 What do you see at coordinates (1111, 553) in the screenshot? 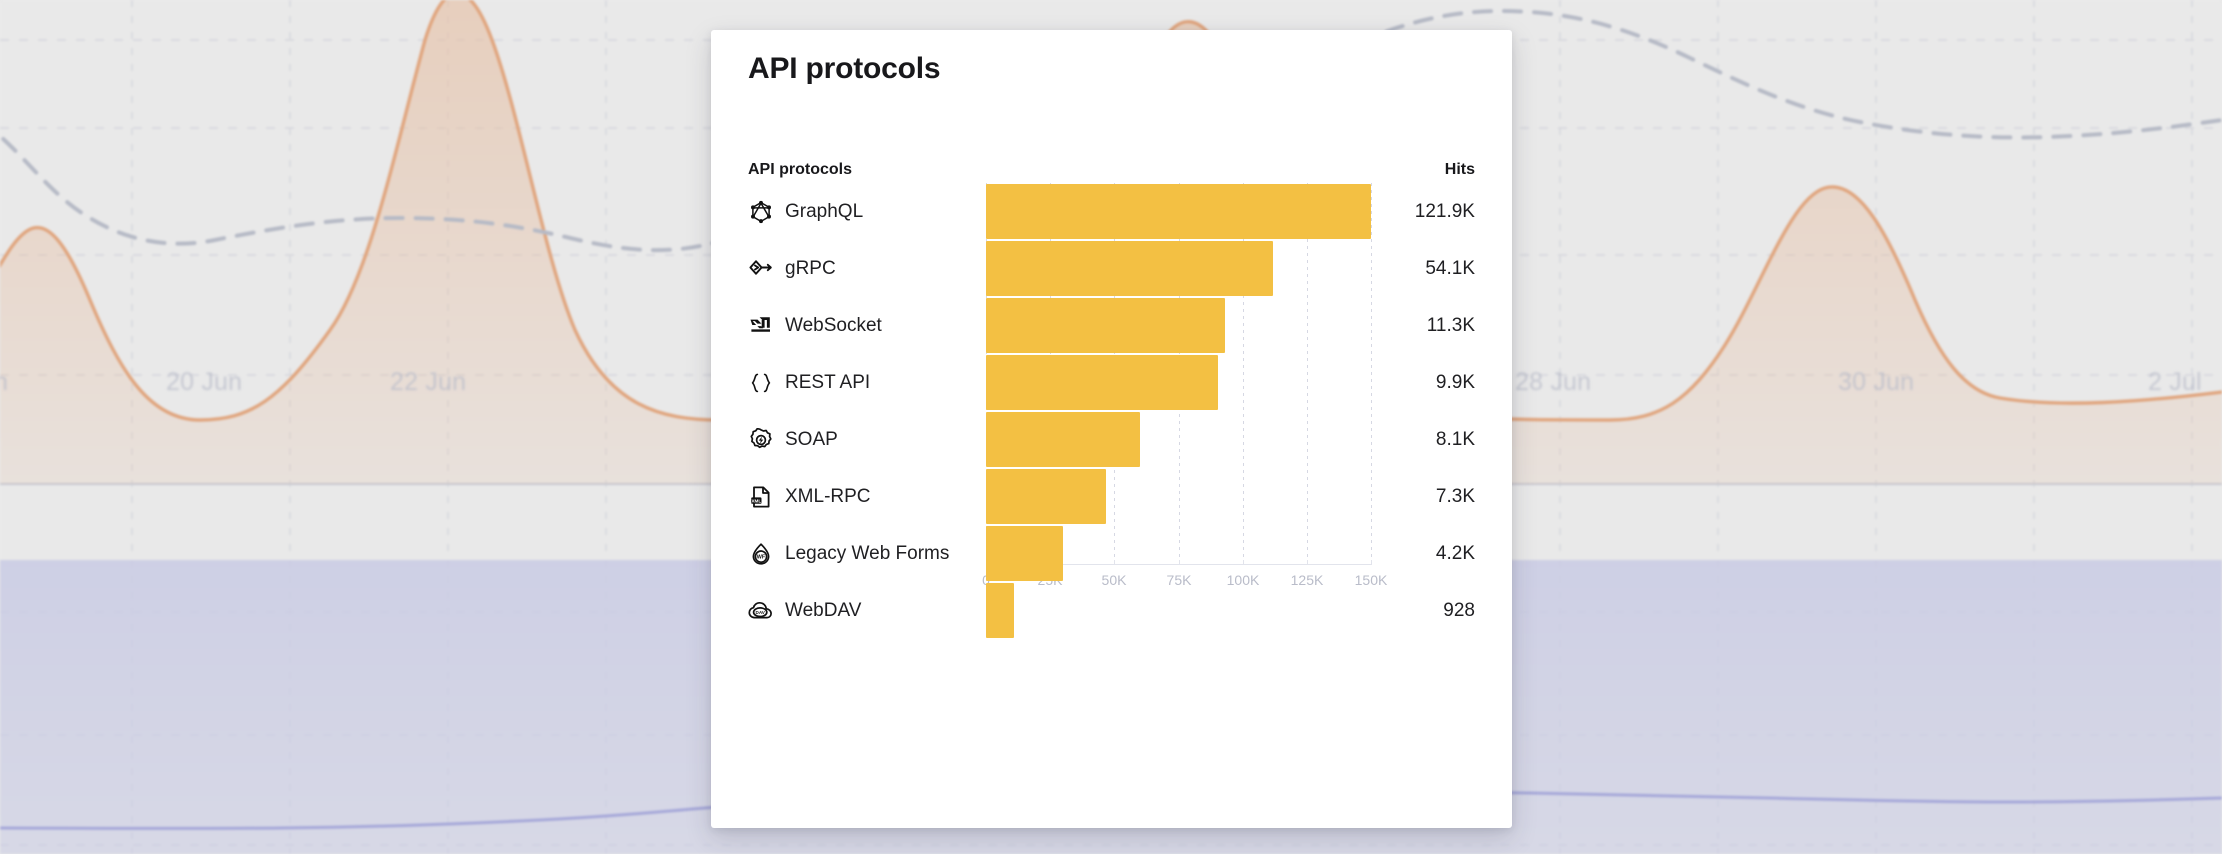
I see `table-row: Legacy Web Forms 4.2K` at bounding box center [1111, 553].